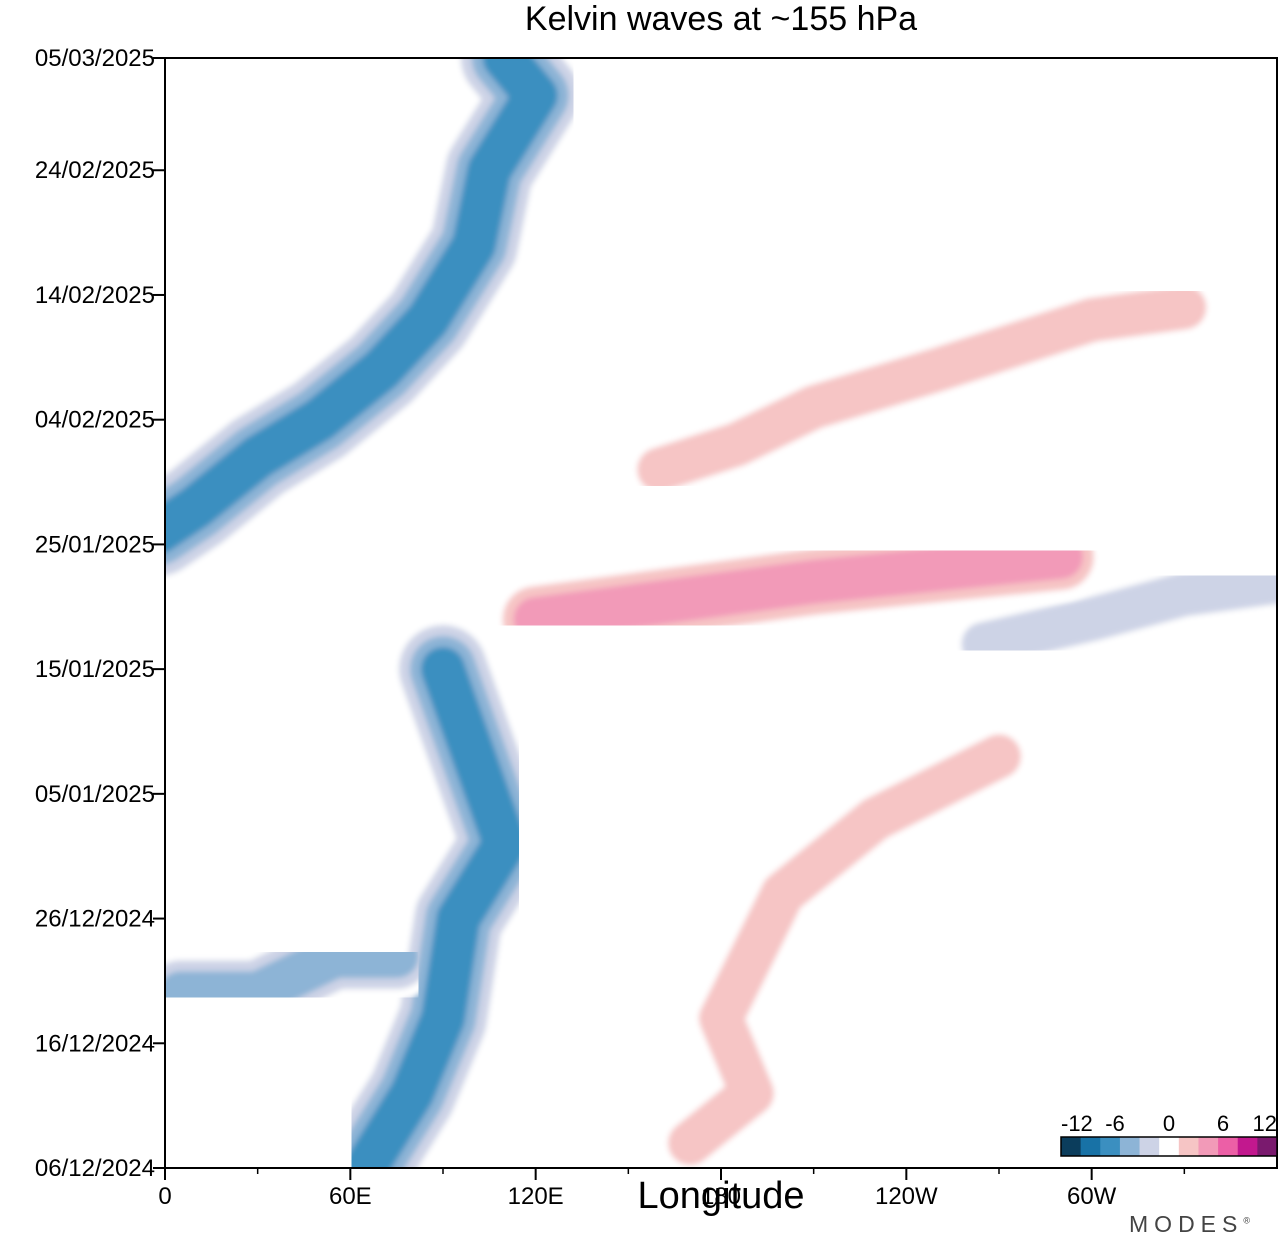 The width and height of the screenshot is (1280, 1248). What do you see at coordinates (1223, 1123) in the screenshot?
I see `colorbar-tick-label: 6` at bounding box center [1223, 1123].